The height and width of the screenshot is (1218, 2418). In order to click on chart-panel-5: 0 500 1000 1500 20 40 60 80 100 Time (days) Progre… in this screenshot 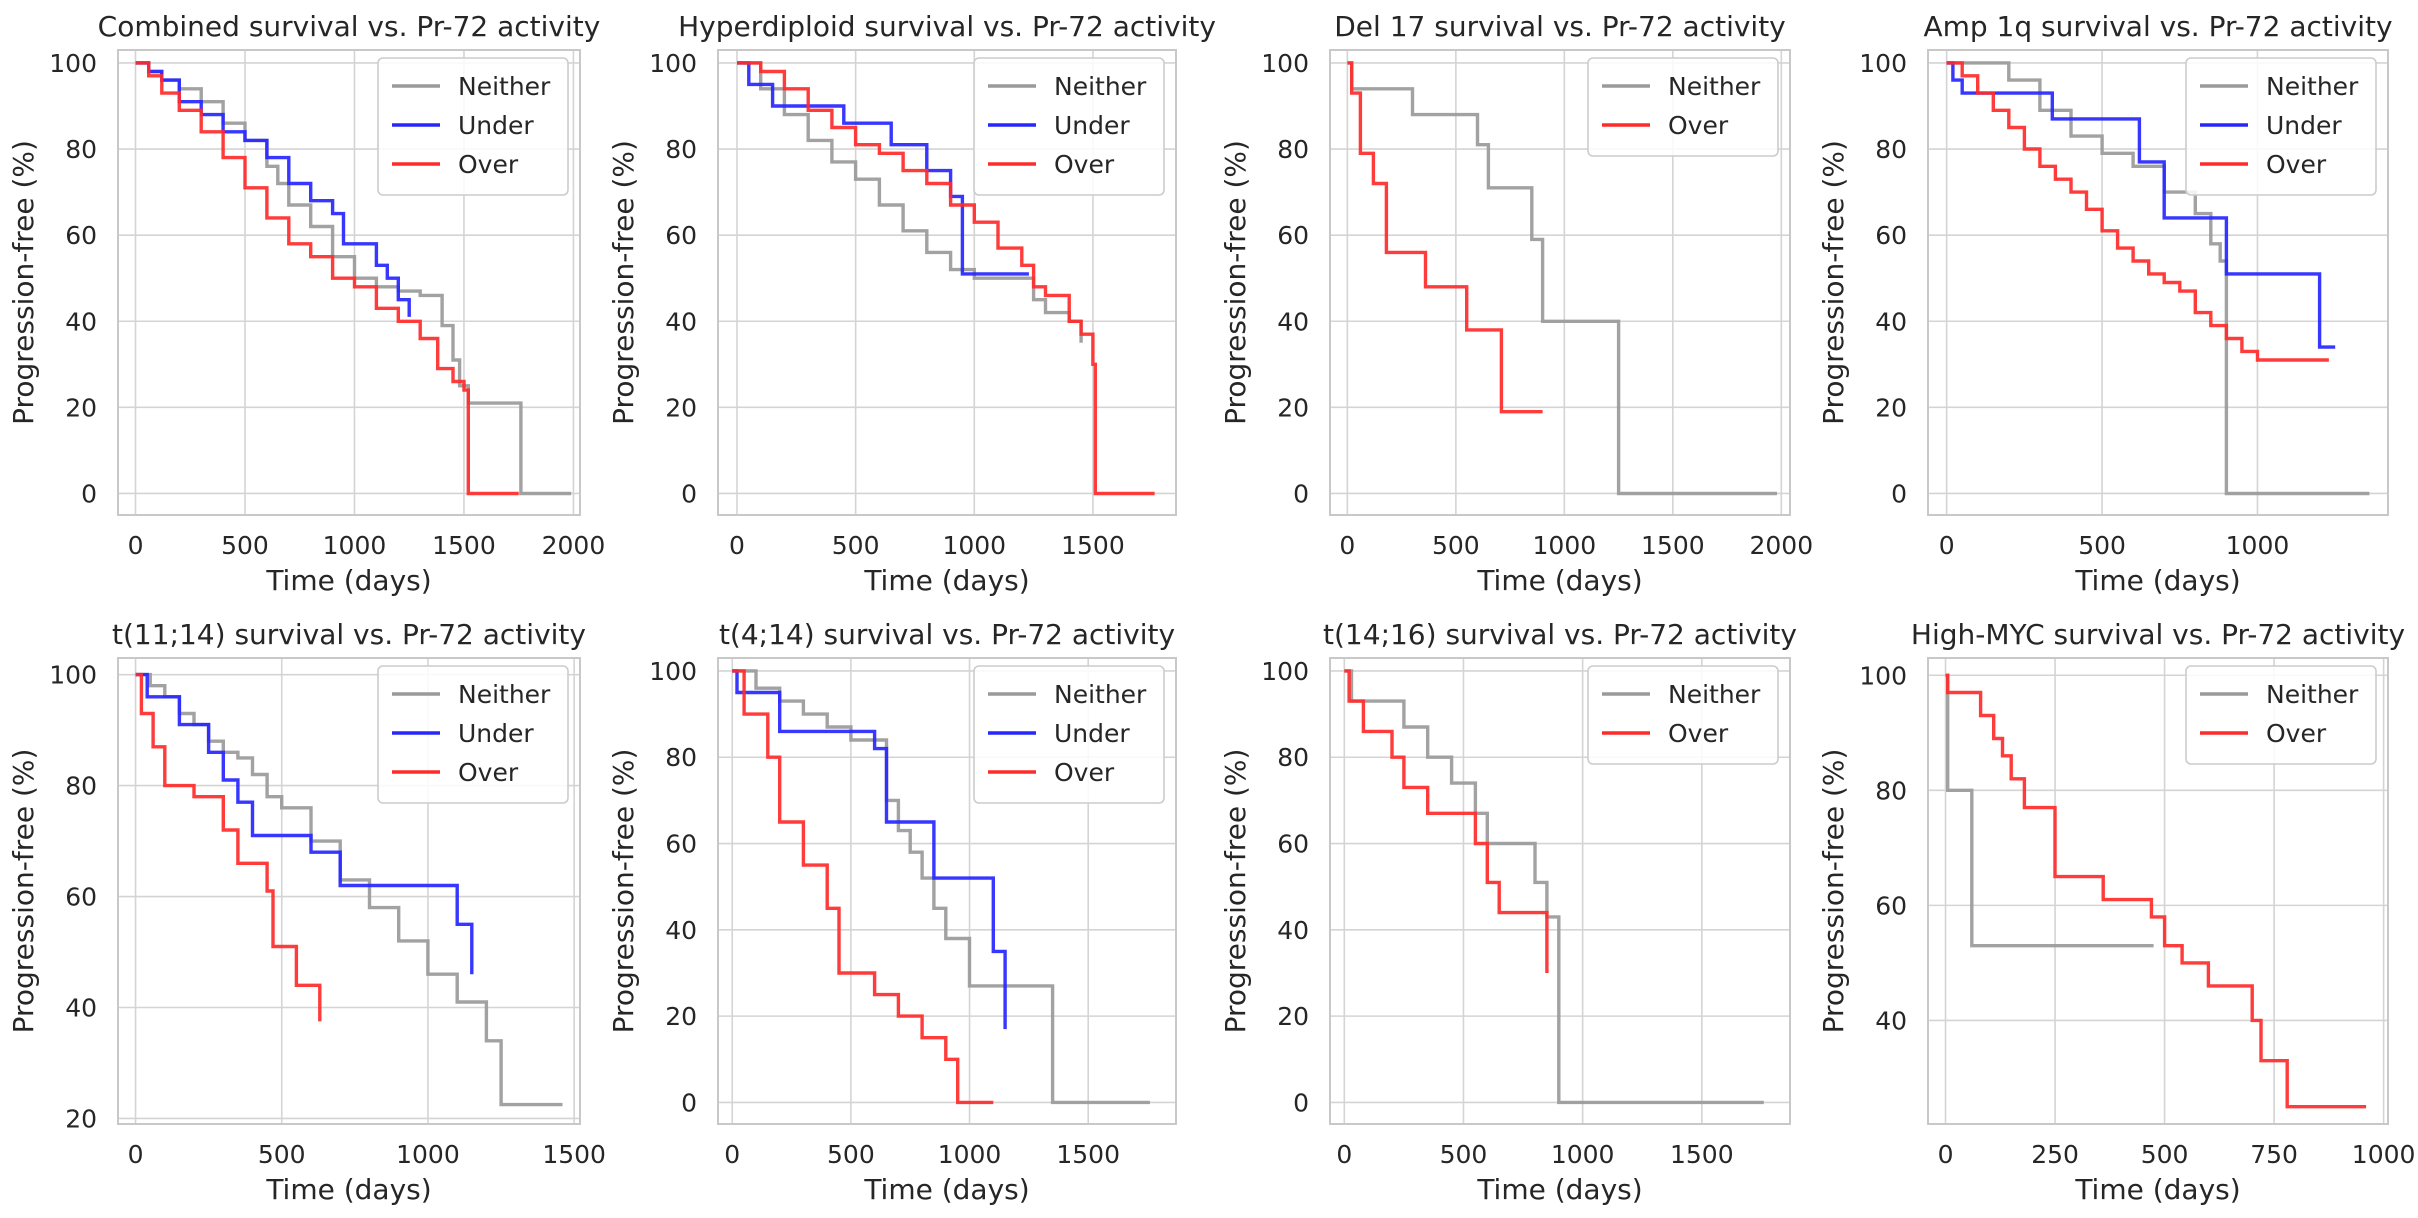, I will do `click(306, 912)`.